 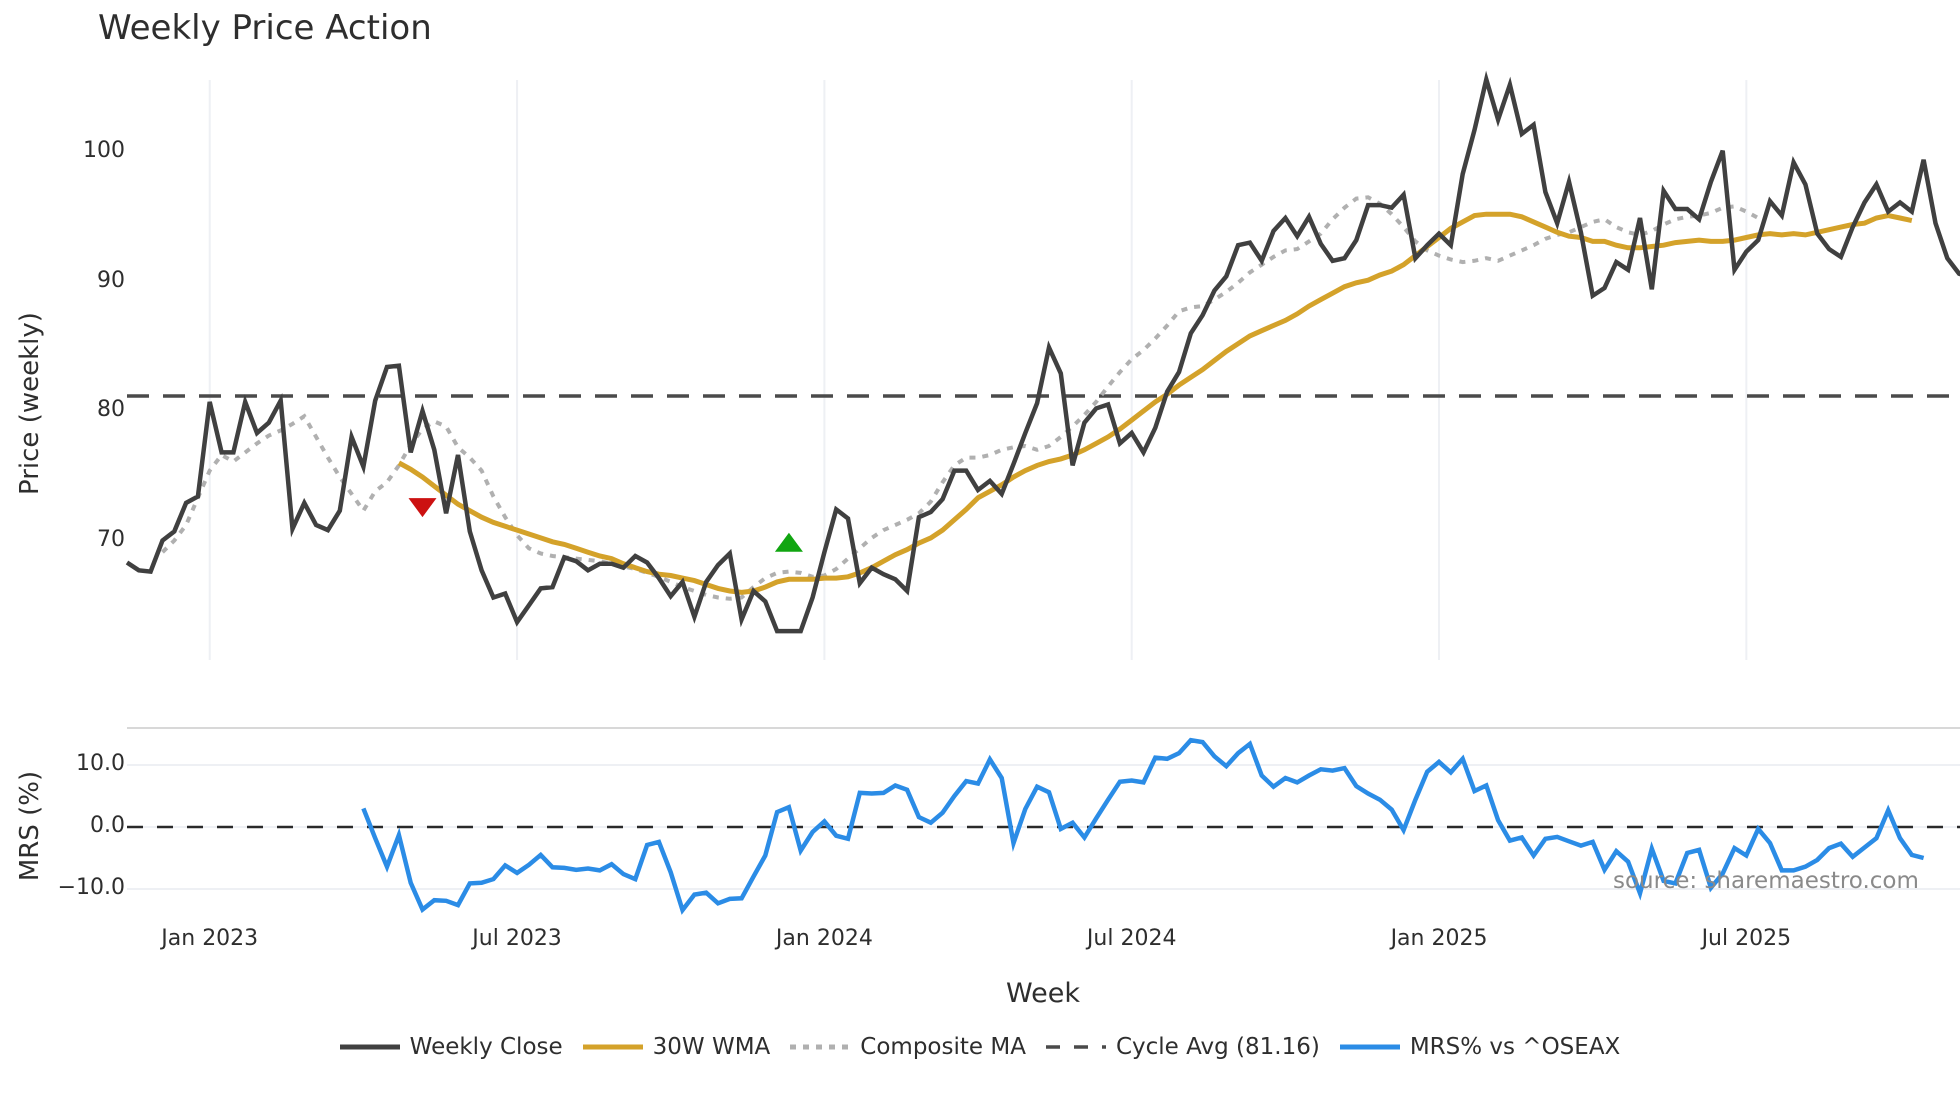 What do you see at coordinates (788, 542) in the screenshot?
I see `buy-signal-triangle-up-icon` at bounding box center [788, 542].